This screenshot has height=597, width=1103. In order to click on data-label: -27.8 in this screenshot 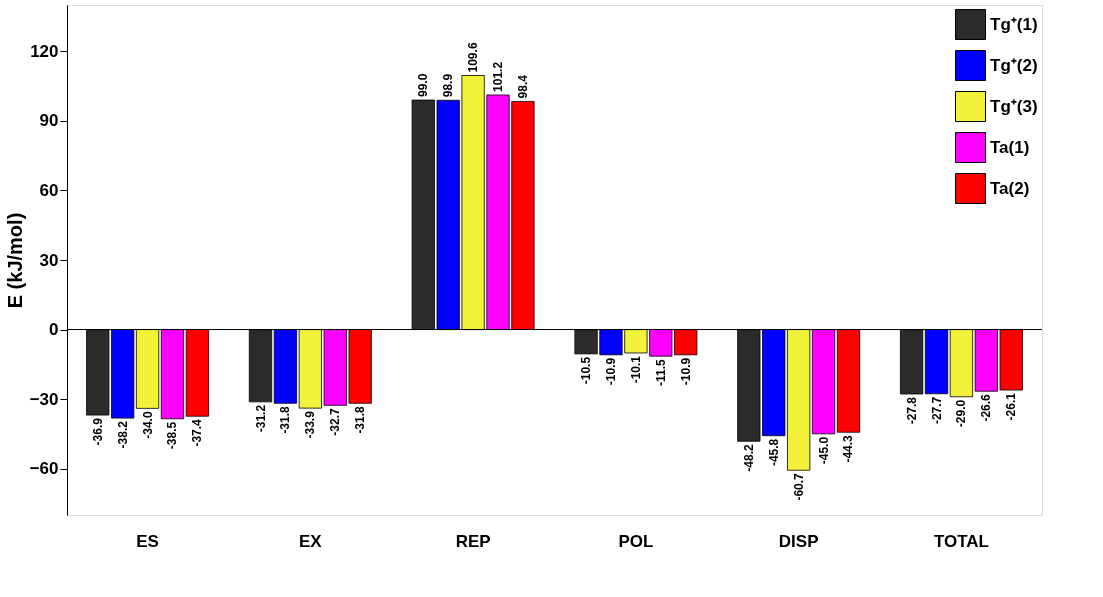, I will do `click(911, 410)`.